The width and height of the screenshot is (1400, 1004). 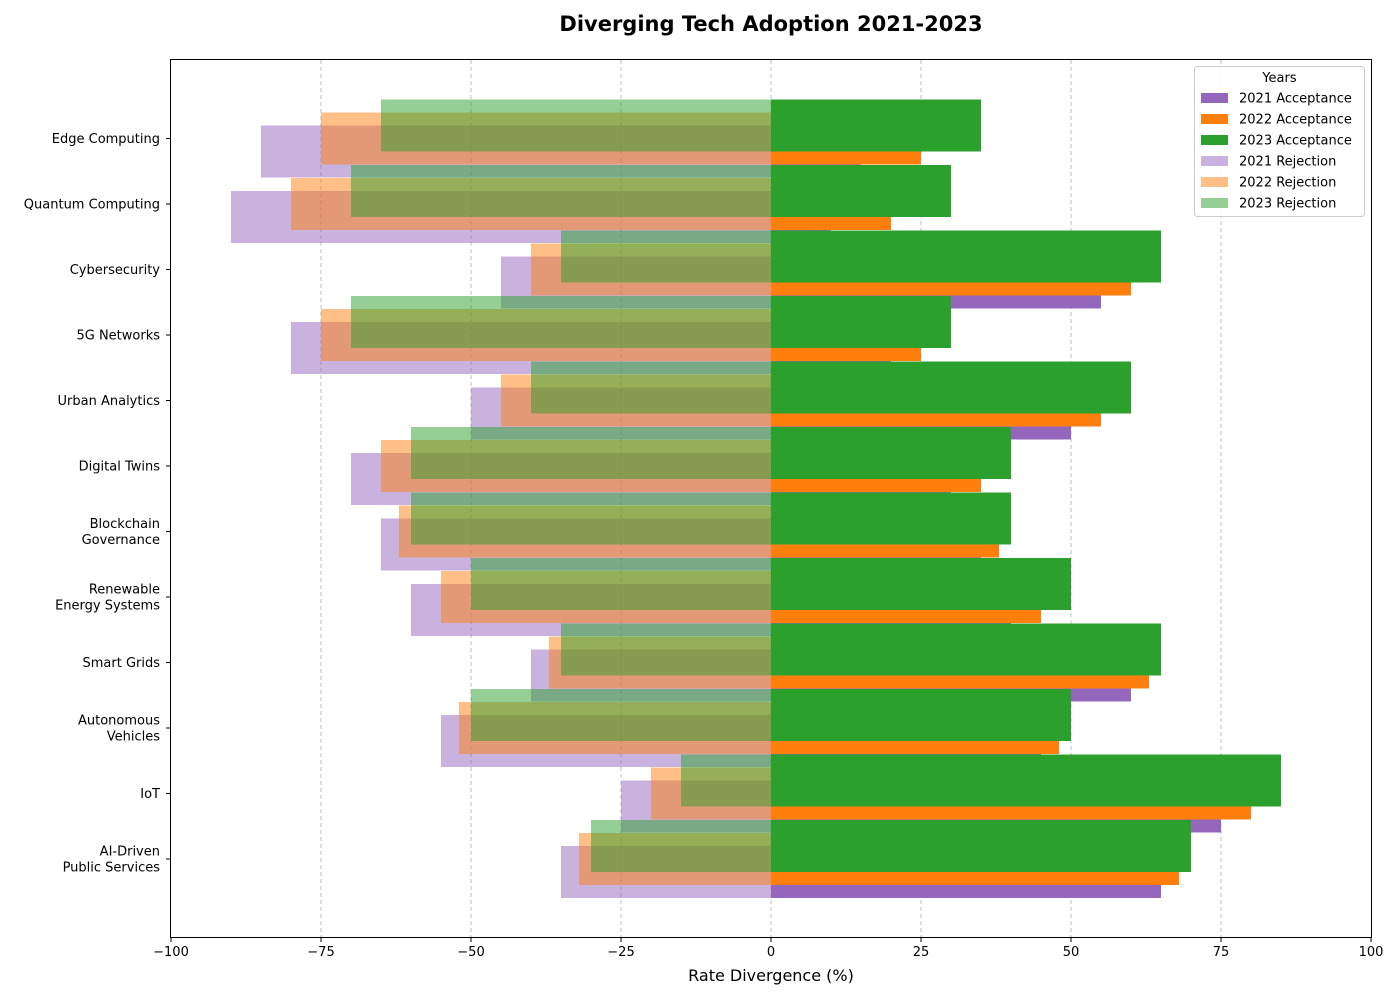 I want to click on bar-2023-rejection-5g-networks, so click(x=561, y=322).